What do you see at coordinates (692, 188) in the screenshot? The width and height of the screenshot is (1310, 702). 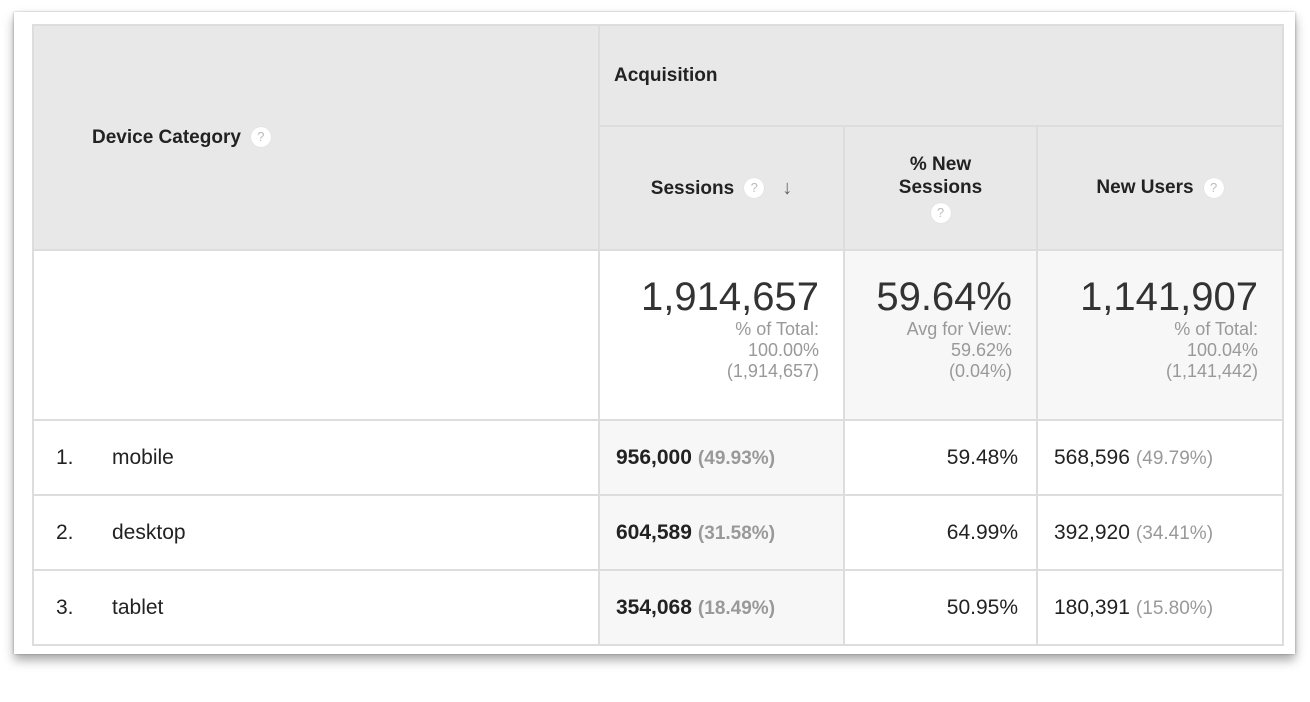 I see `sessions-label: Sessions` at bounding box center [692, 188].